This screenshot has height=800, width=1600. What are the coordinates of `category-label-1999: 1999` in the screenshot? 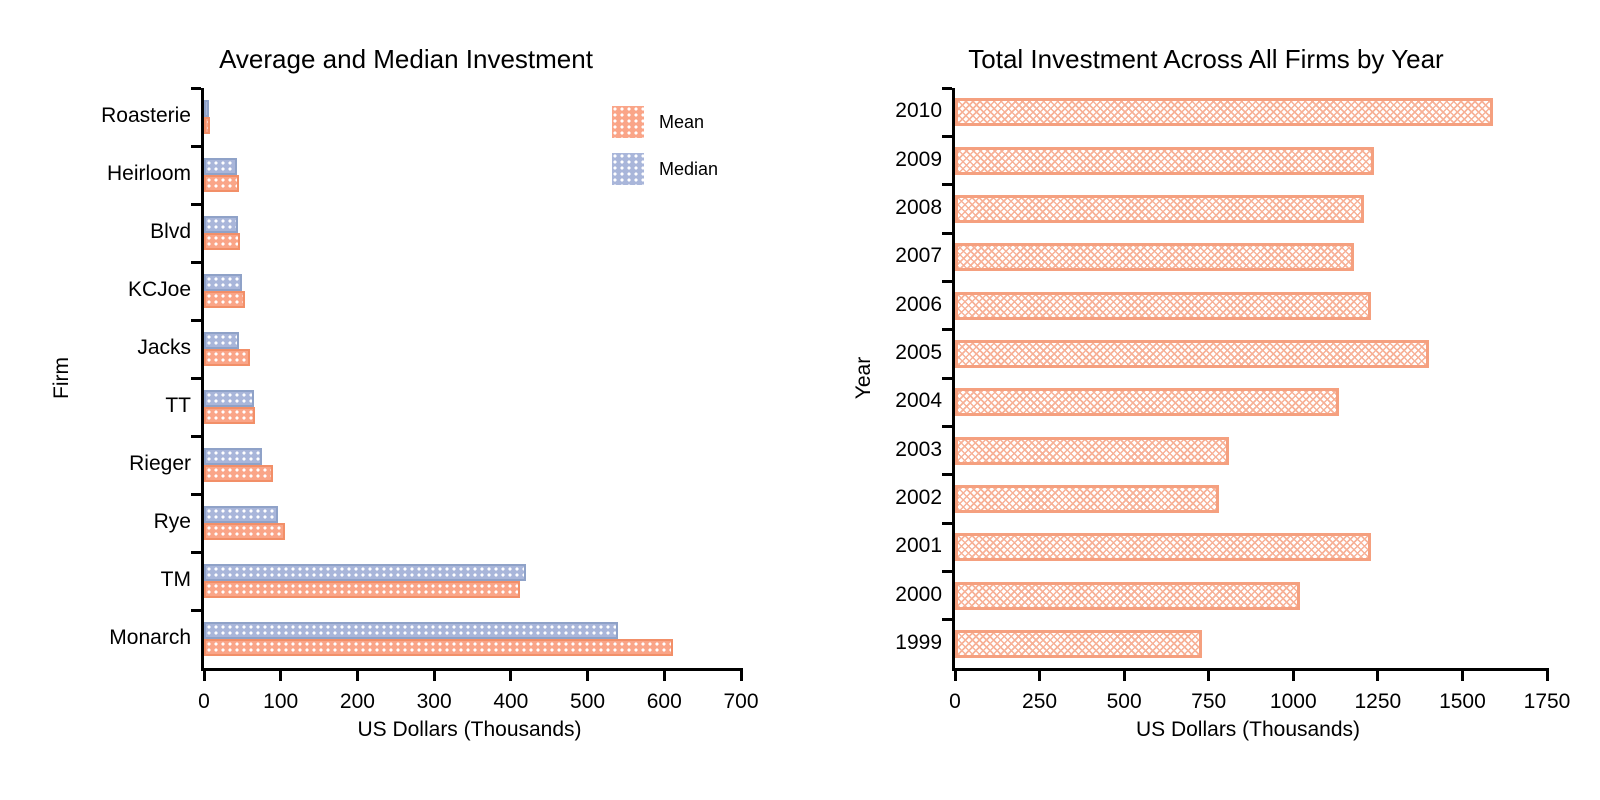 It's located at (918, 642).